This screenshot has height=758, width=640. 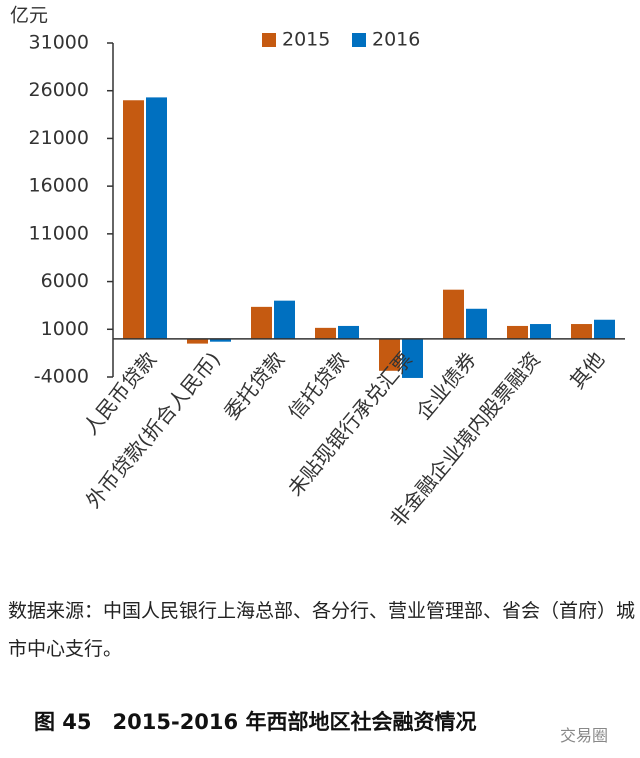 I want to click on y-tick-label: 26000, so click(x=59, y=90).